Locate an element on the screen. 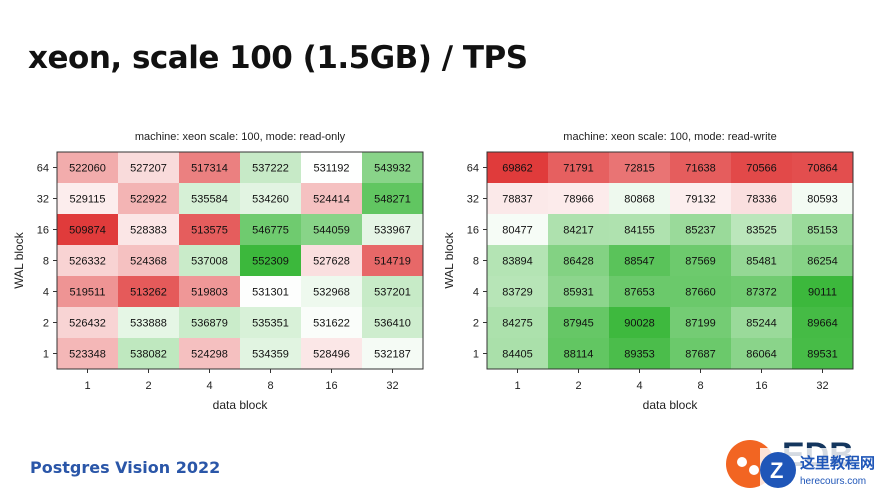 Image resolution: width=890 pixels, height=492 pixels. cell-value-label: 85153 is located at coordinates (822, 231).